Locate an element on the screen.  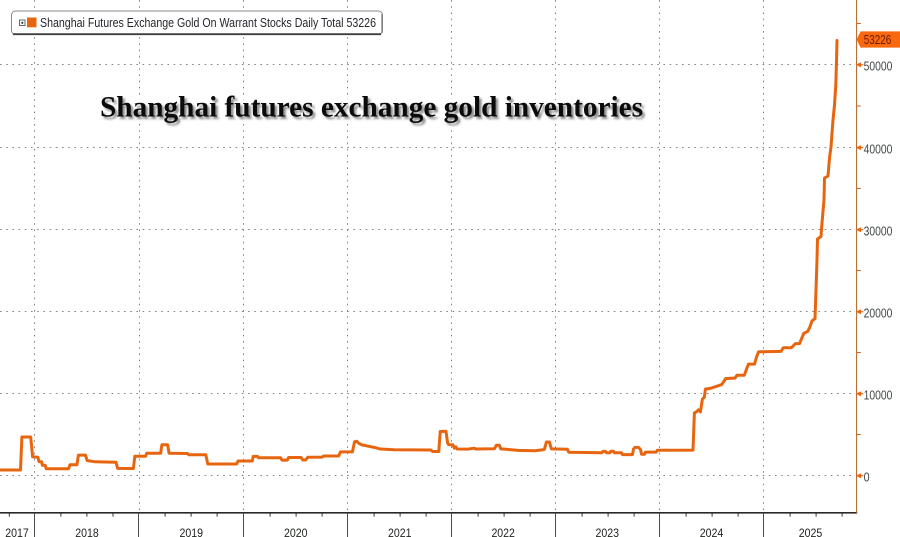
svg-text: 50000 is located at coordinates (878, 66).